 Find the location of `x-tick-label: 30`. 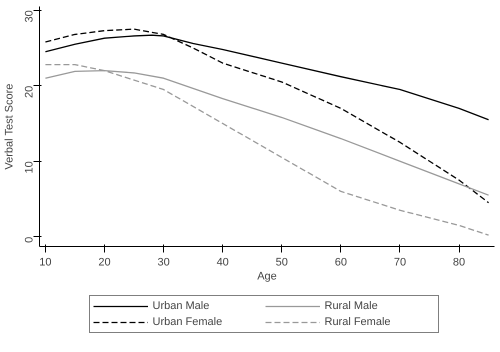

x-tick-label: 30 is located at coordinates (163, 262).